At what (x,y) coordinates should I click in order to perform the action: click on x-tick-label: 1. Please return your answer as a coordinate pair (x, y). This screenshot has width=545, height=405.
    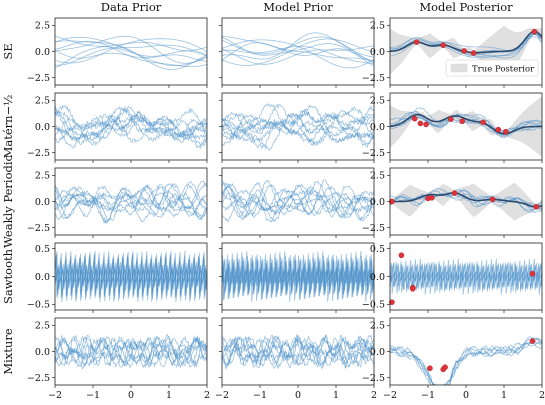
    Looking at the image, I should click on (336, 395).